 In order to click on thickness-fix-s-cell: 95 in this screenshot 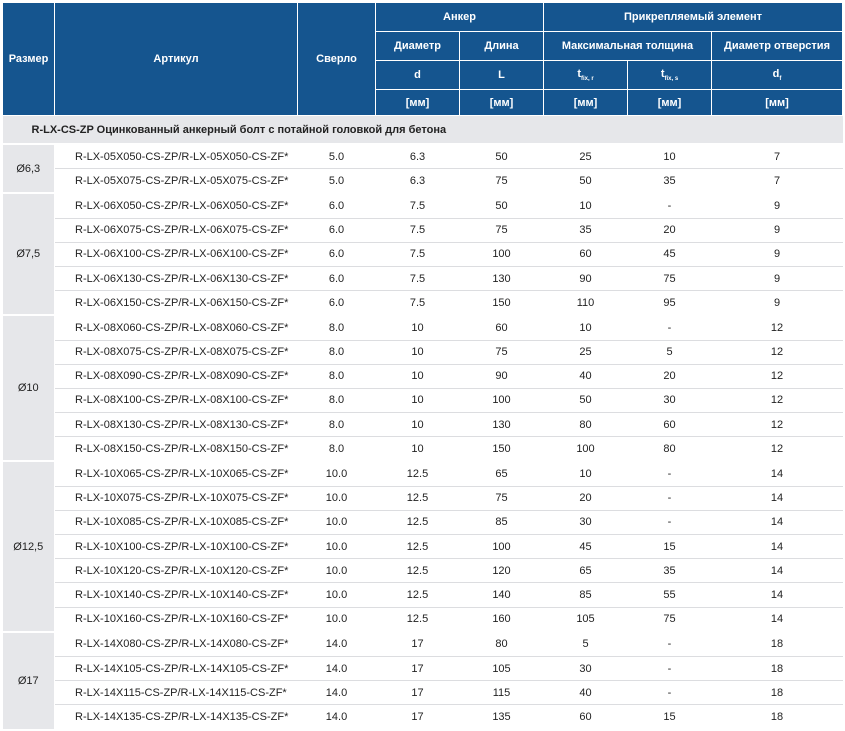, I will do `click(669, 303)`.